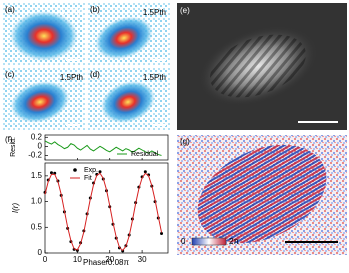 The height and width of the screenshot is (273, 349). I want to click on panel-label: (a), so click(10, 9).